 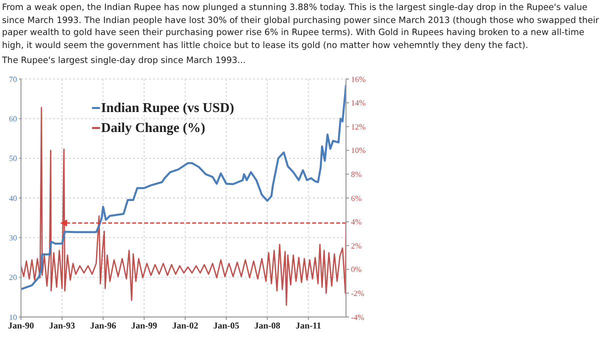 I want to click on y2-tick-label: 14%, so click(x=358, y=103).